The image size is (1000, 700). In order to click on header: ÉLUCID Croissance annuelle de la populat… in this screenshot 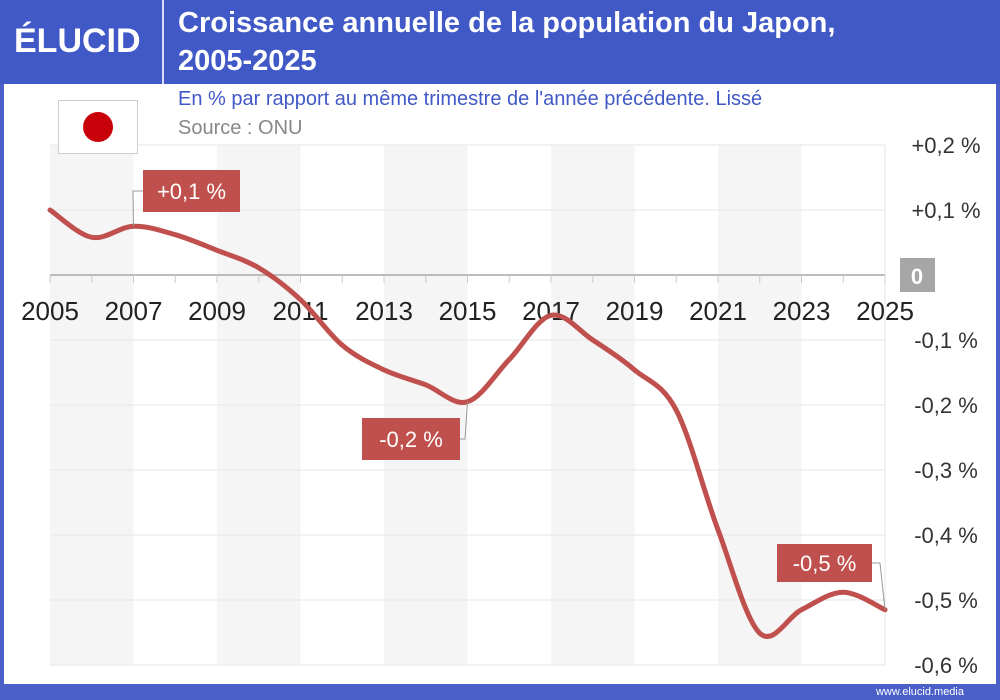, I will do `click(500, 42)`.